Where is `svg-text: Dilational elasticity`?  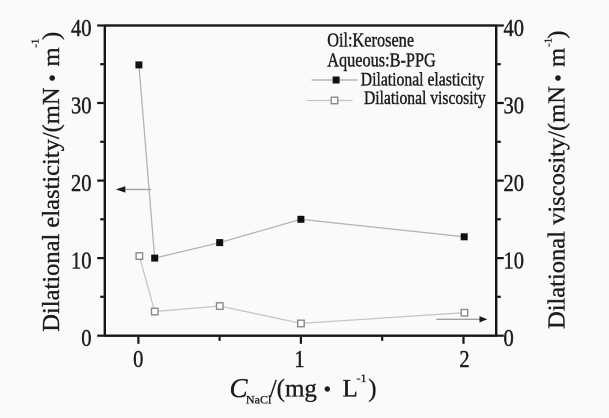 svg-text: Dilational elasticity is located at coordinates (423, 79).